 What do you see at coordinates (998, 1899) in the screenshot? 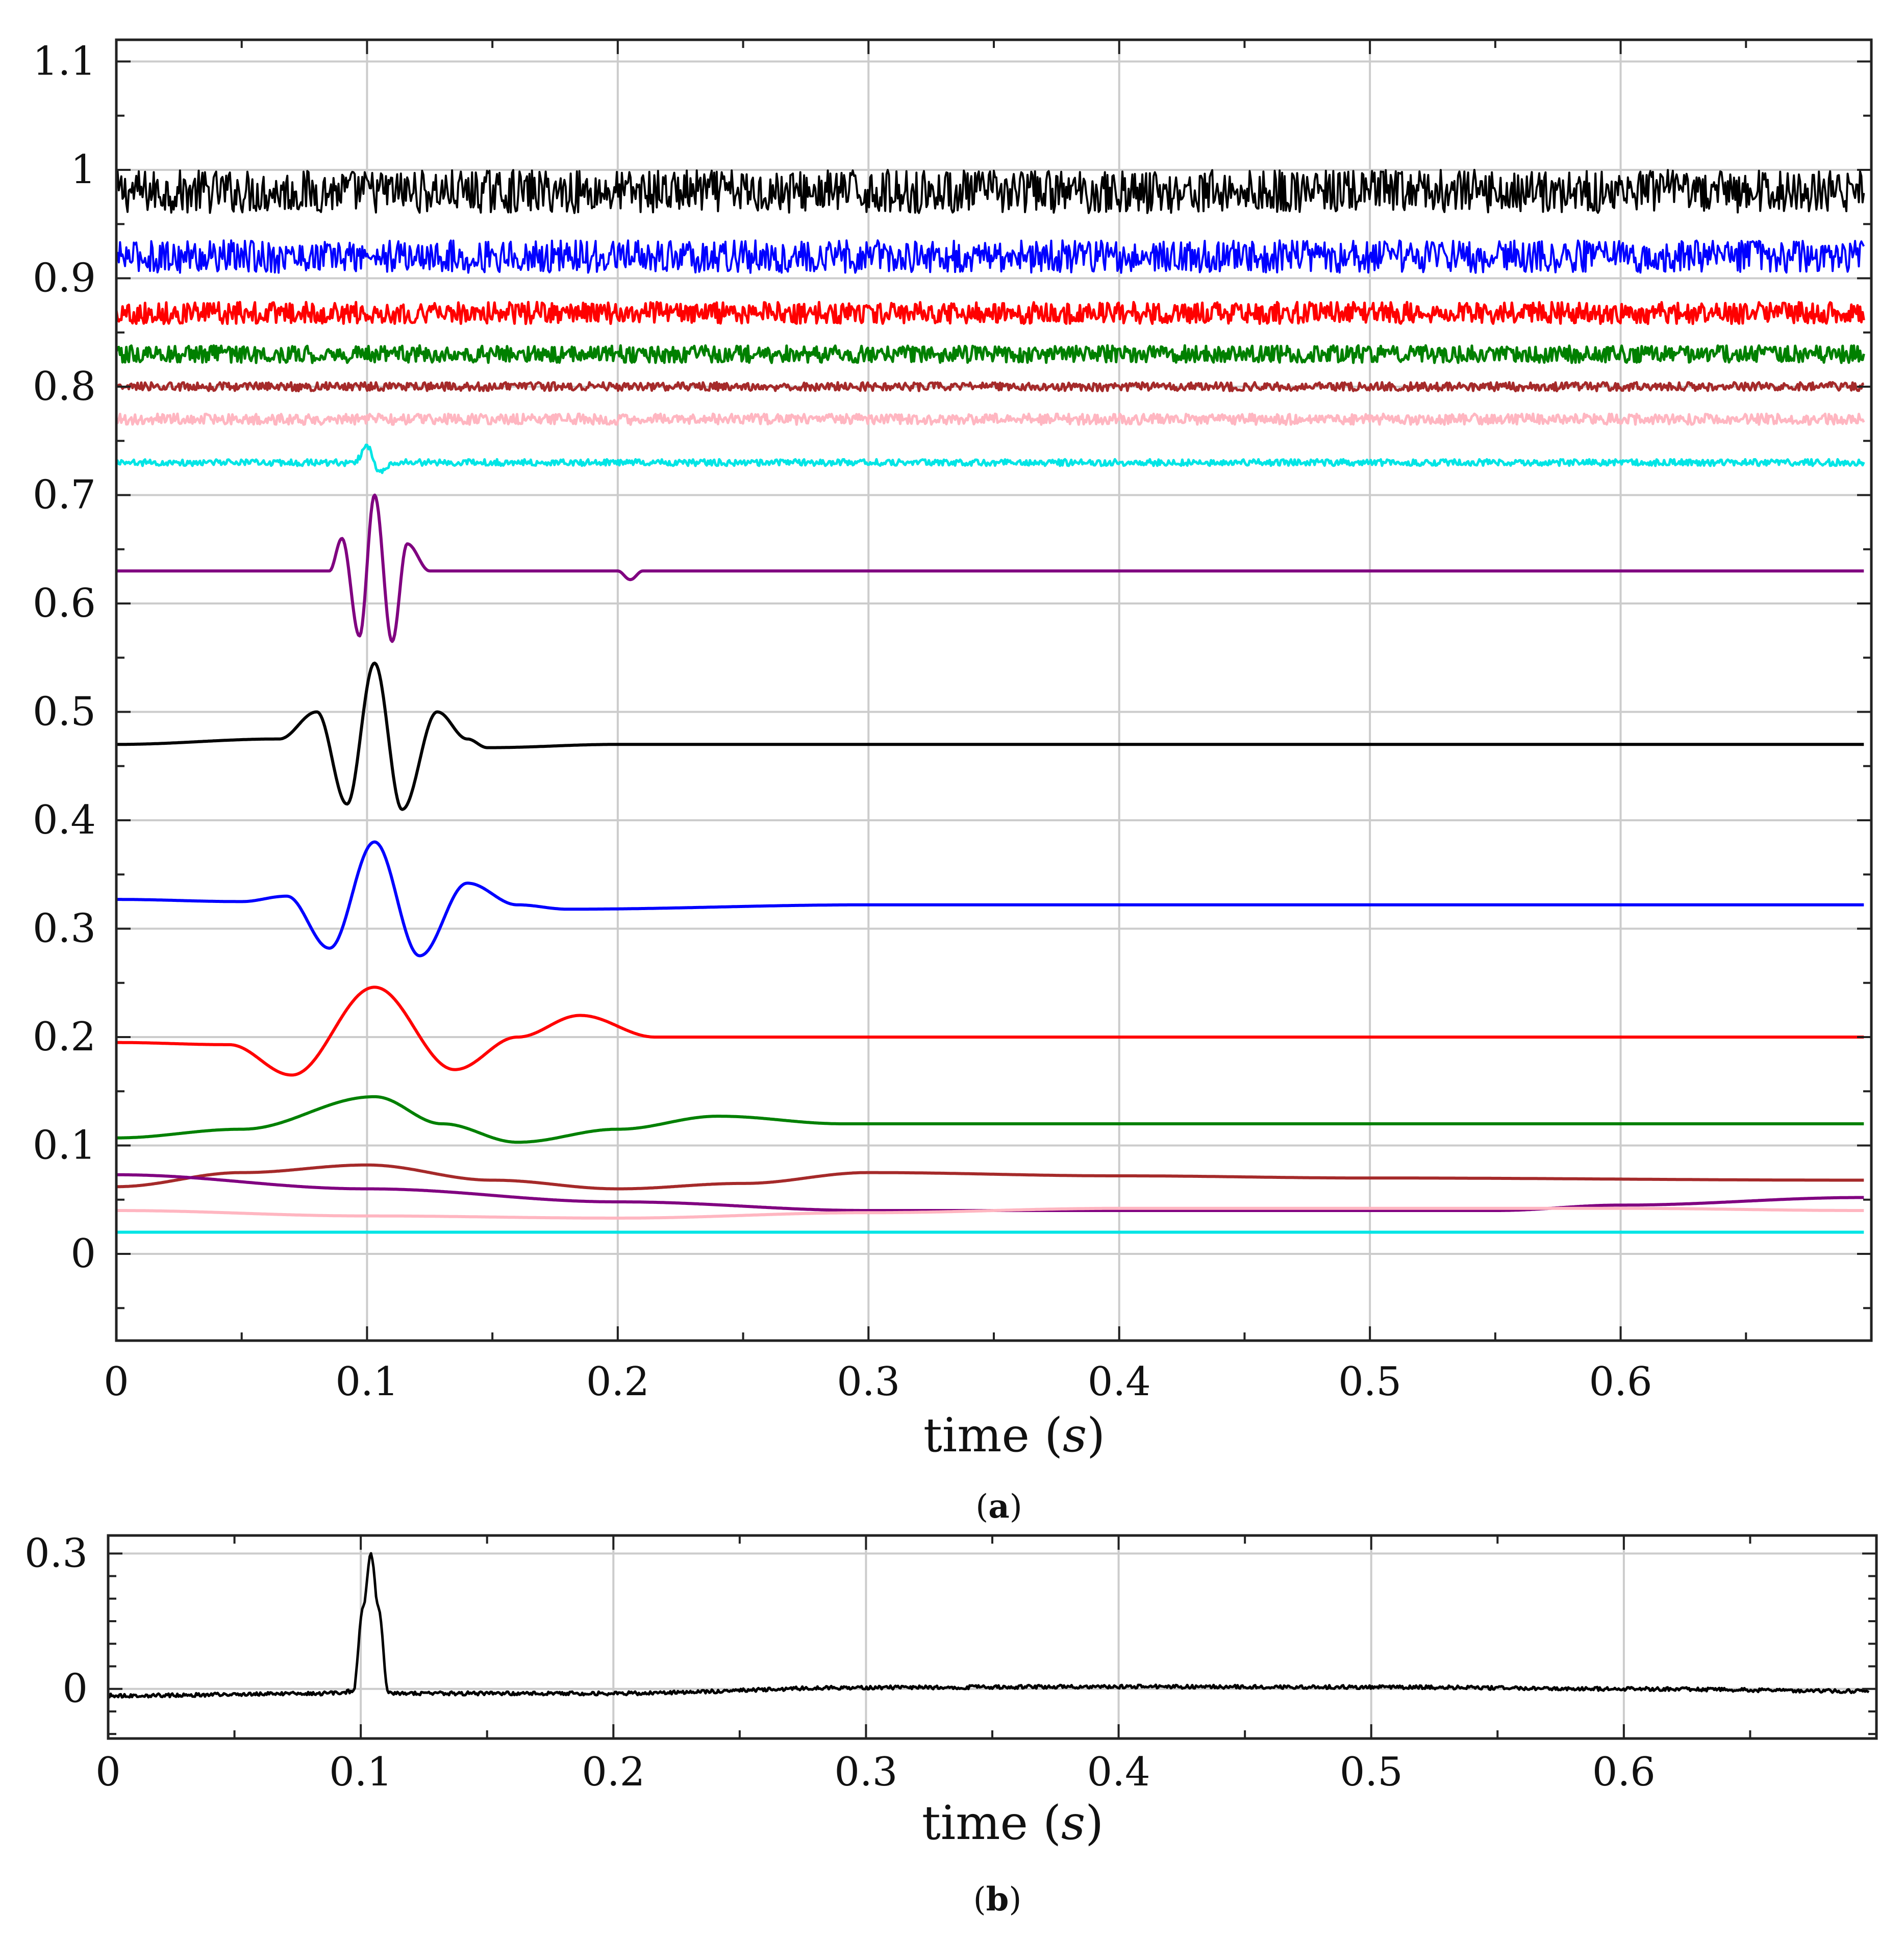
I see `panel-label: (b)` at bounding box center [998, 1899].